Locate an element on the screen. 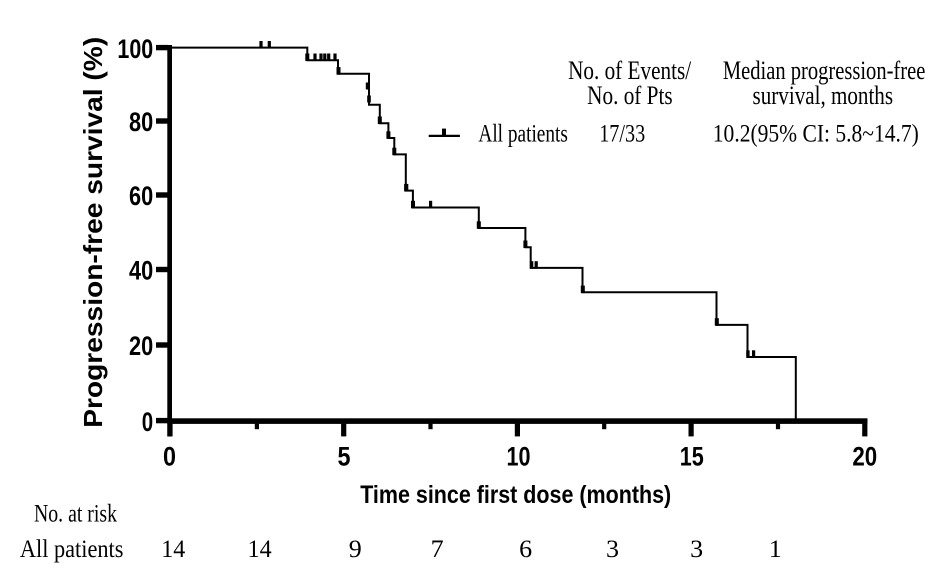  svg-text: No. at risk is located at coordinates (75, 513).